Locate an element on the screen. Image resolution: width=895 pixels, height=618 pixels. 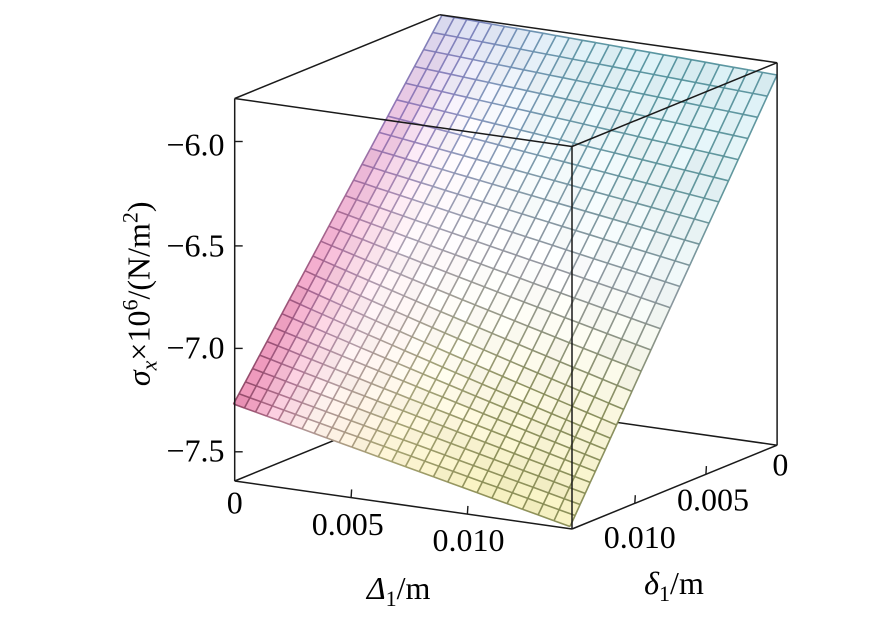
svg-text: −7.0 is located at coordinates (195, 348).